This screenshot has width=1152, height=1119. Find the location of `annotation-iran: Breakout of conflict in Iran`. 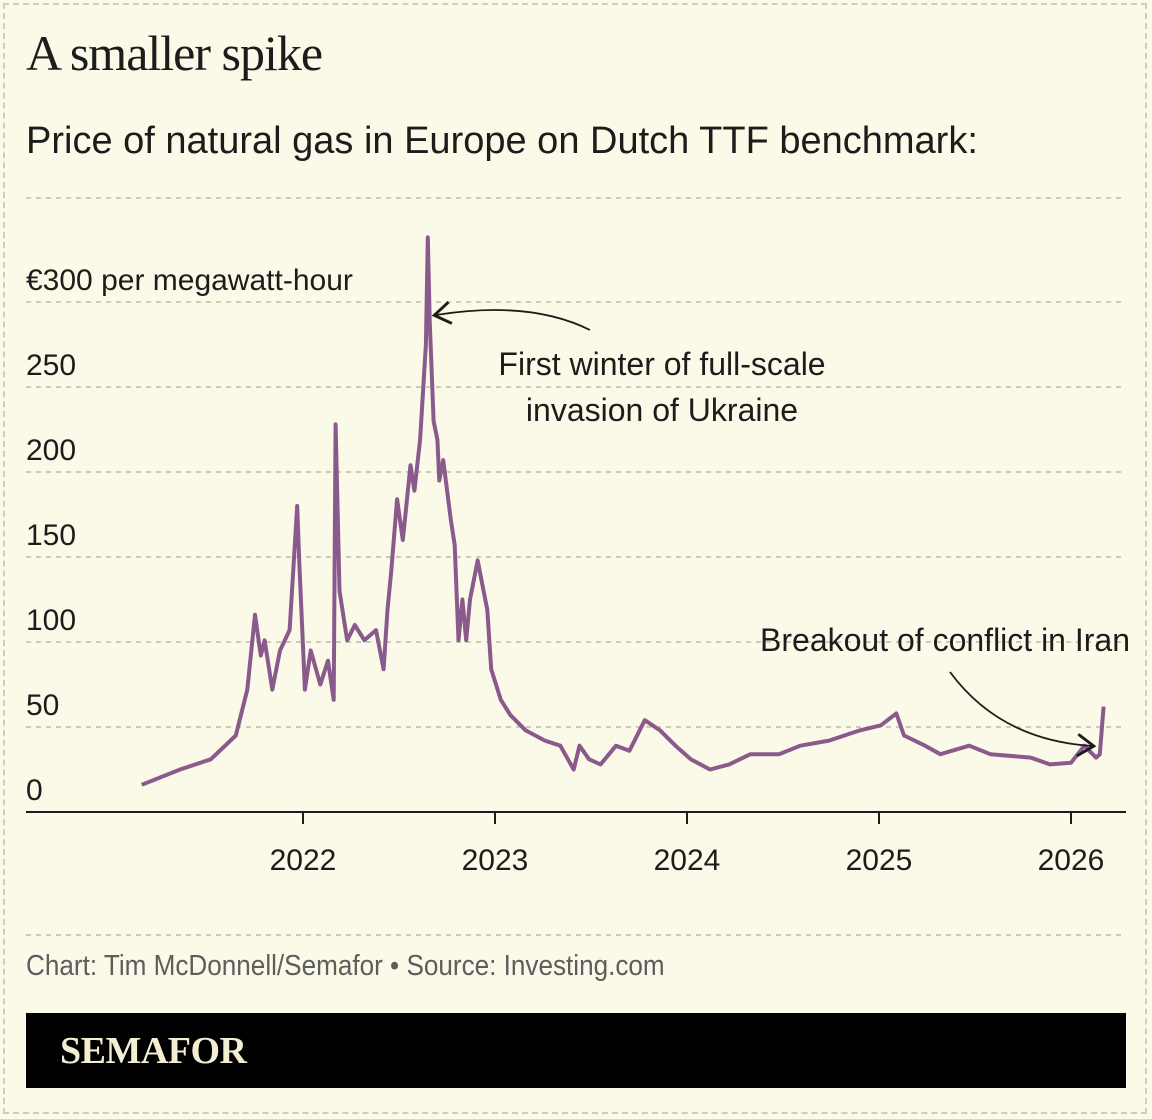

annotation-iran: Breakout of conflict in Iran is located at coordinates (945, 640).